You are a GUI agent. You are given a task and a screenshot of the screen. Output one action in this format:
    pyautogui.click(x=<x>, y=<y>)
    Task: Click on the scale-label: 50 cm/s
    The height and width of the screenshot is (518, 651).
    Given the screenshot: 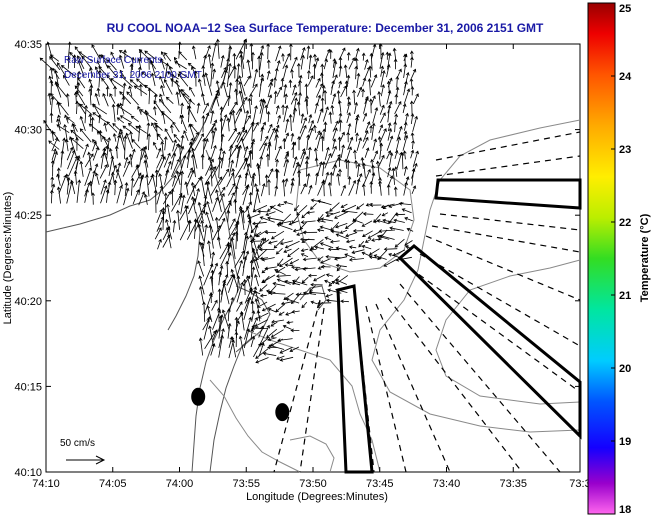 What is the action you would take?
    pyautogui.click(x=77, y=443)
    